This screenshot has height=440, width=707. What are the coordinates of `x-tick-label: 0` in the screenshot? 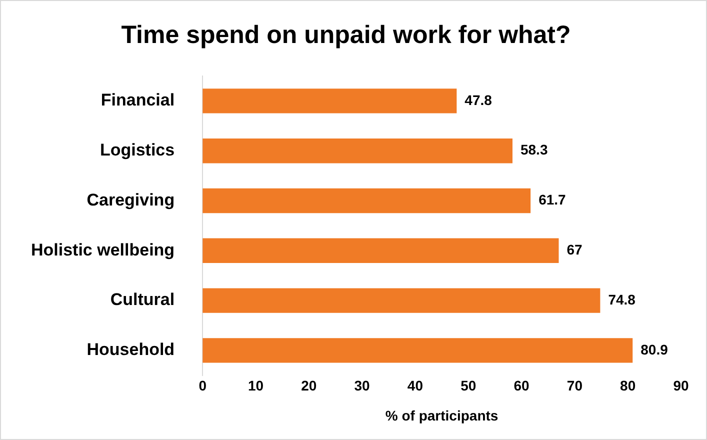 It's located at (202, 386).